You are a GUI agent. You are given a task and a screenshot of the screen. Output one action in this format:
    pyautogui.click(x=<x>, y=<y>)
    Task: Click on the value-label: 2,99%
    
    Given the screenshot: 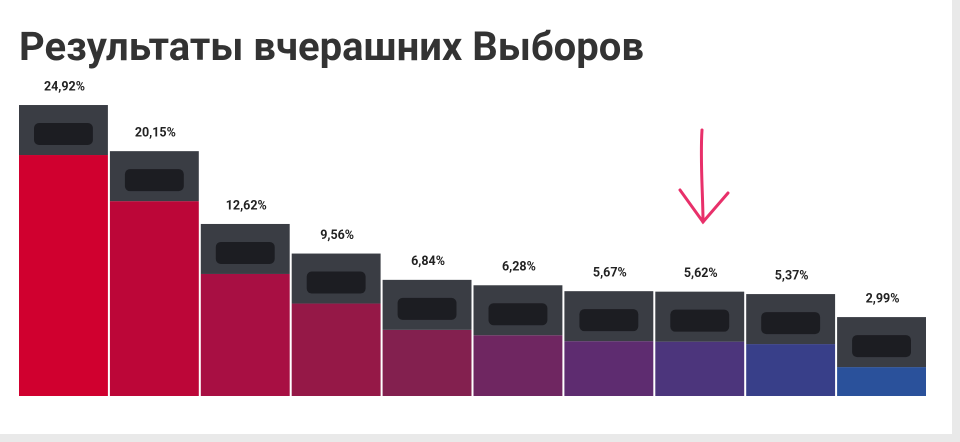 What is the action you would take?
    pyautogui.click(x=883, y=298)
    